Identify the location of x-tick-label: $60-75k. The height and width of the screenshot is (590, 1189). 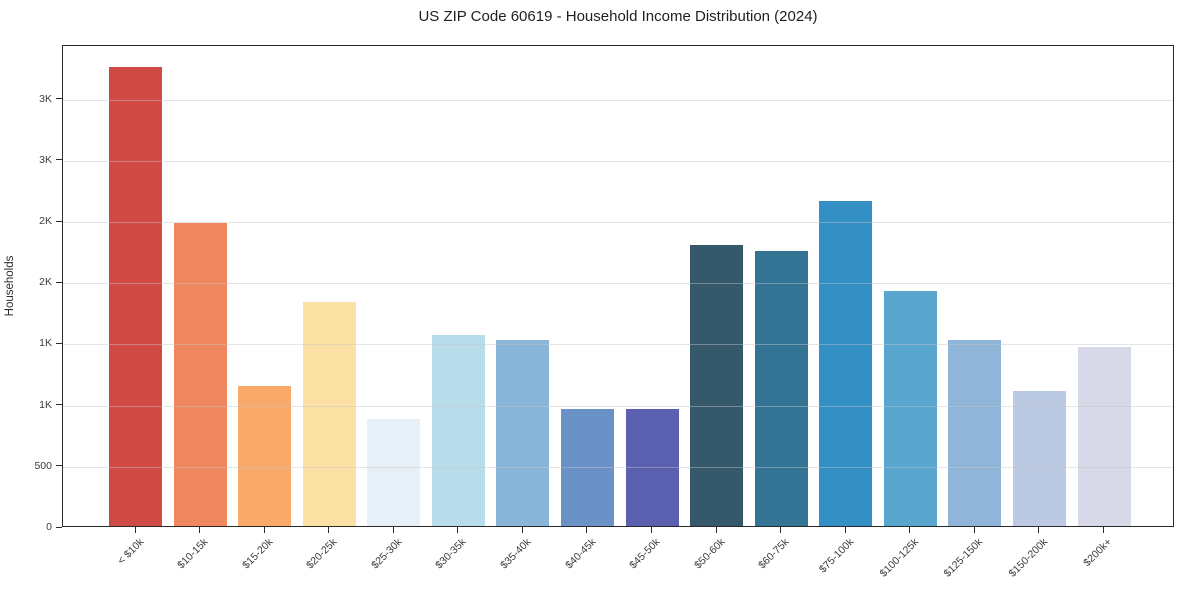
(774, 554).